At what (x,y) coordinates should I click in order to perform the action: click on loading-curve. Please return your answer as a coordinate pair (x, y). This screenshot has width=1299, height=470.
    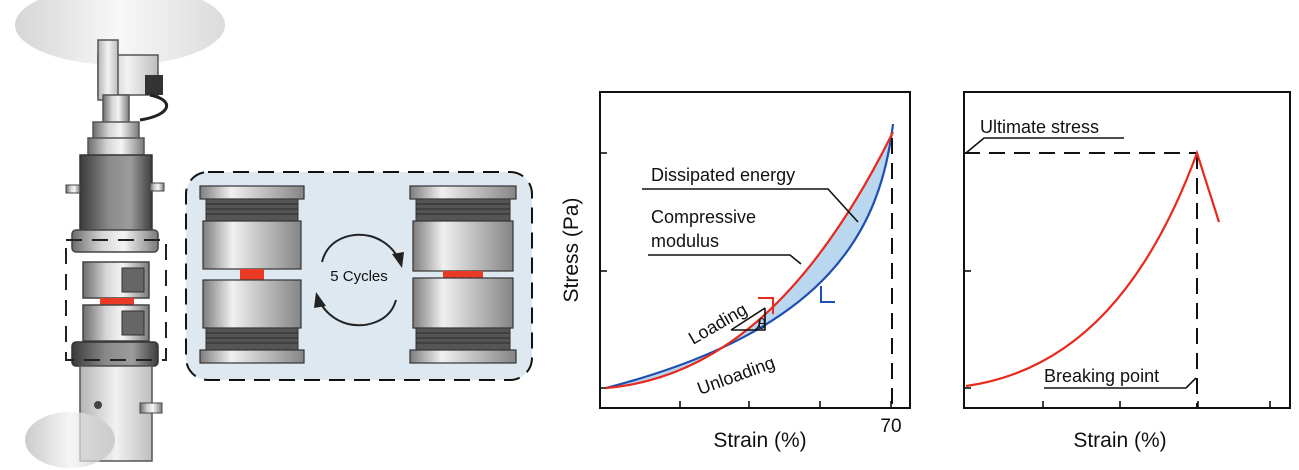
    Looking at the image, I should click on (749, 260).